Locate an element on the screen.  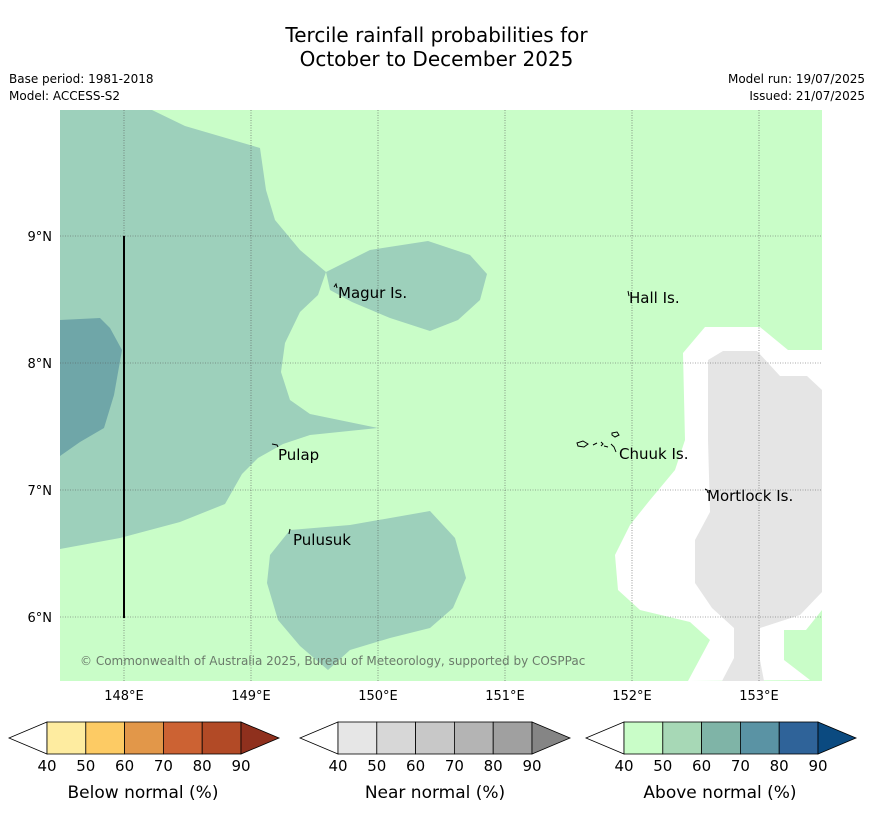
colorbar-title: Above normal (%) is located at coordinates (719, 793).